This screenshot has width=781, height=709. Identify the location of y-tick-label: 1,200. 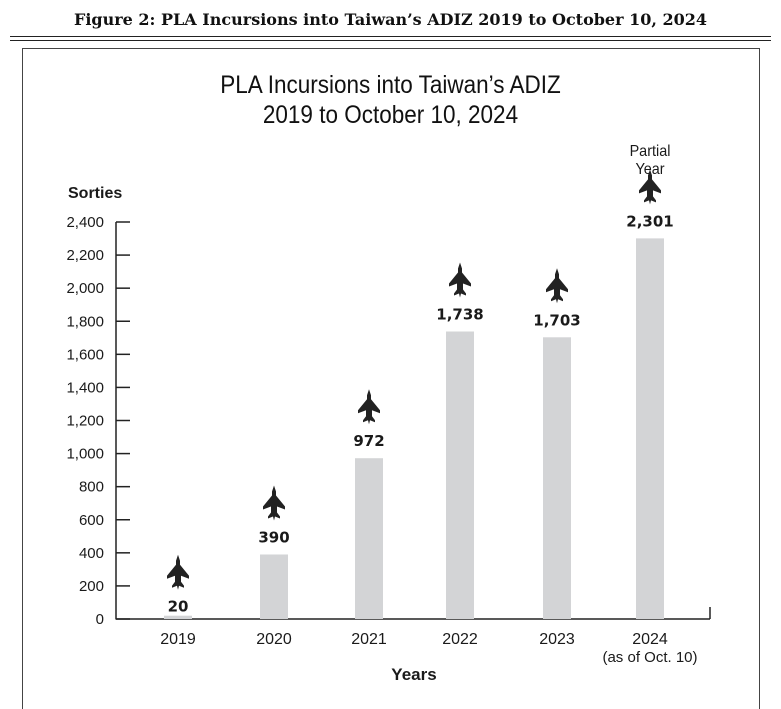
(85, 421).